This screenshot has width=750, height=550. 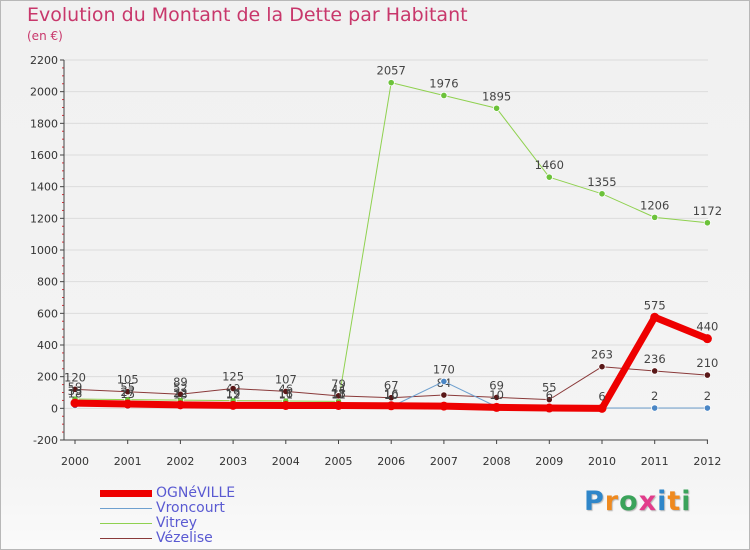 What do you see at coordinates (549, 461) in the screenshot?
I see `x-tick-label: 2009` at bounding box center [549, 461].